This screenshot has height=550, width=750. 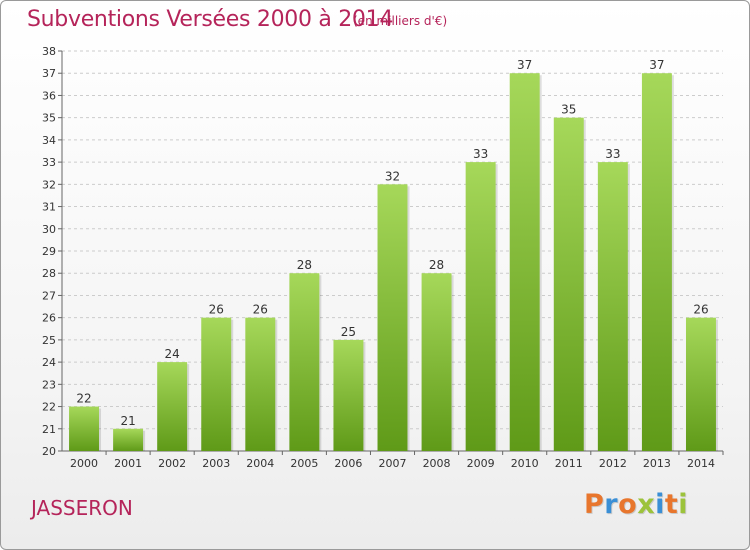 What do you see at coordinates (49, 140) in the screenshot?
I see `y-tick-label: 34` at bounding box center [49, 140].